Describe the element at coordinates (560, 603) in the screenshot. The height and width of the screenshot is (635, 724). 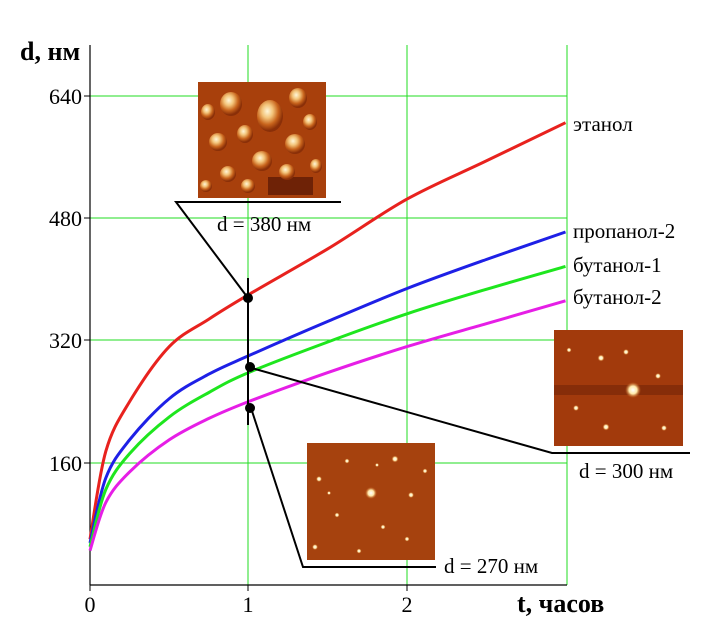
I see `x-axis-title: t, часов` at that location.